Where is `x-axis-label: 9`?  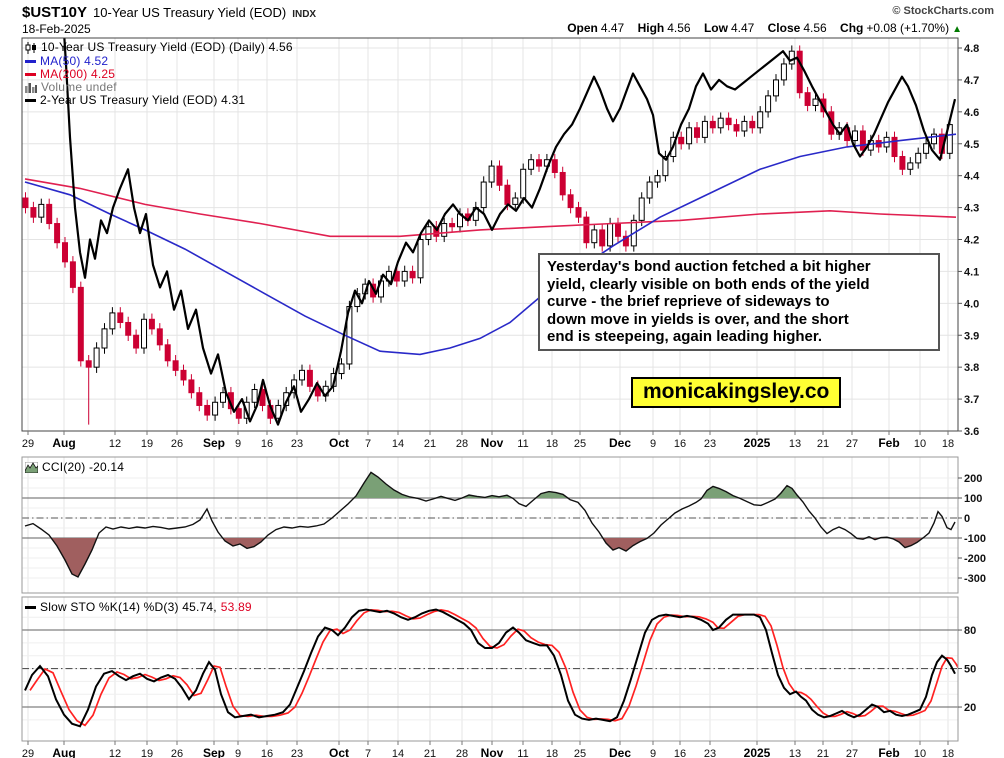
x-axis-label: 9 is located at coordinates (238, 444).